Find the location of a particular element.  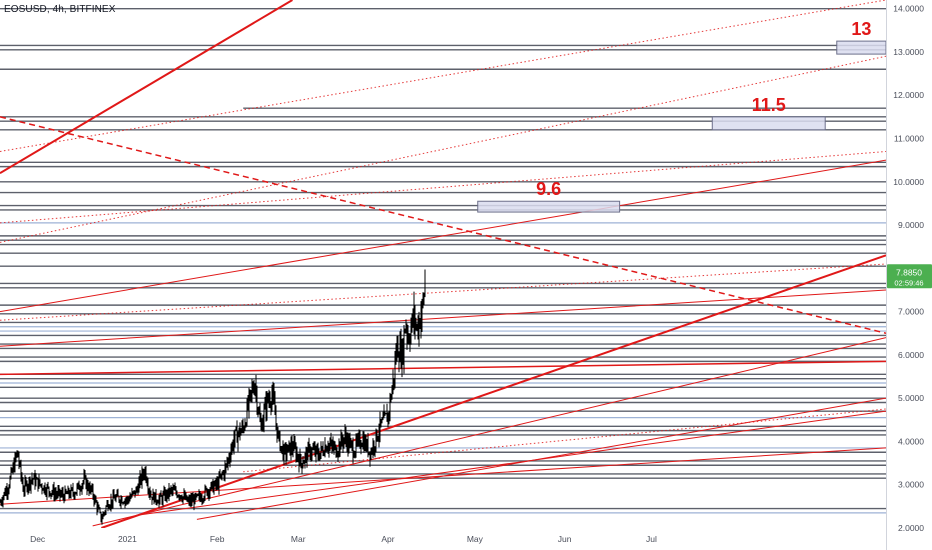

x-tick-label: Feb is located at coordinates (217, 539).